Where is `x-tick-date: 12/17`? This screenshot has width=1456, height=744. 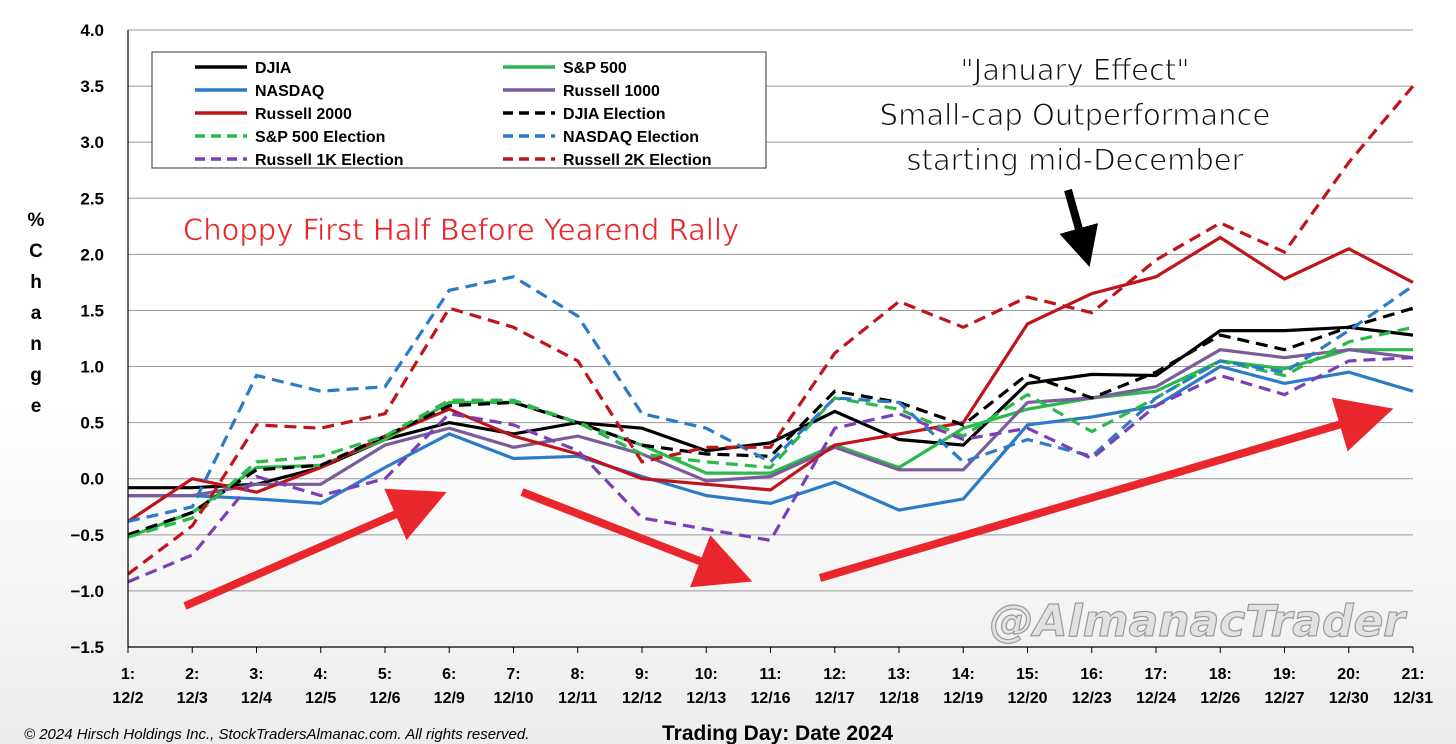 x-tick-date: 12/17 is located at coordinates (835, 698).